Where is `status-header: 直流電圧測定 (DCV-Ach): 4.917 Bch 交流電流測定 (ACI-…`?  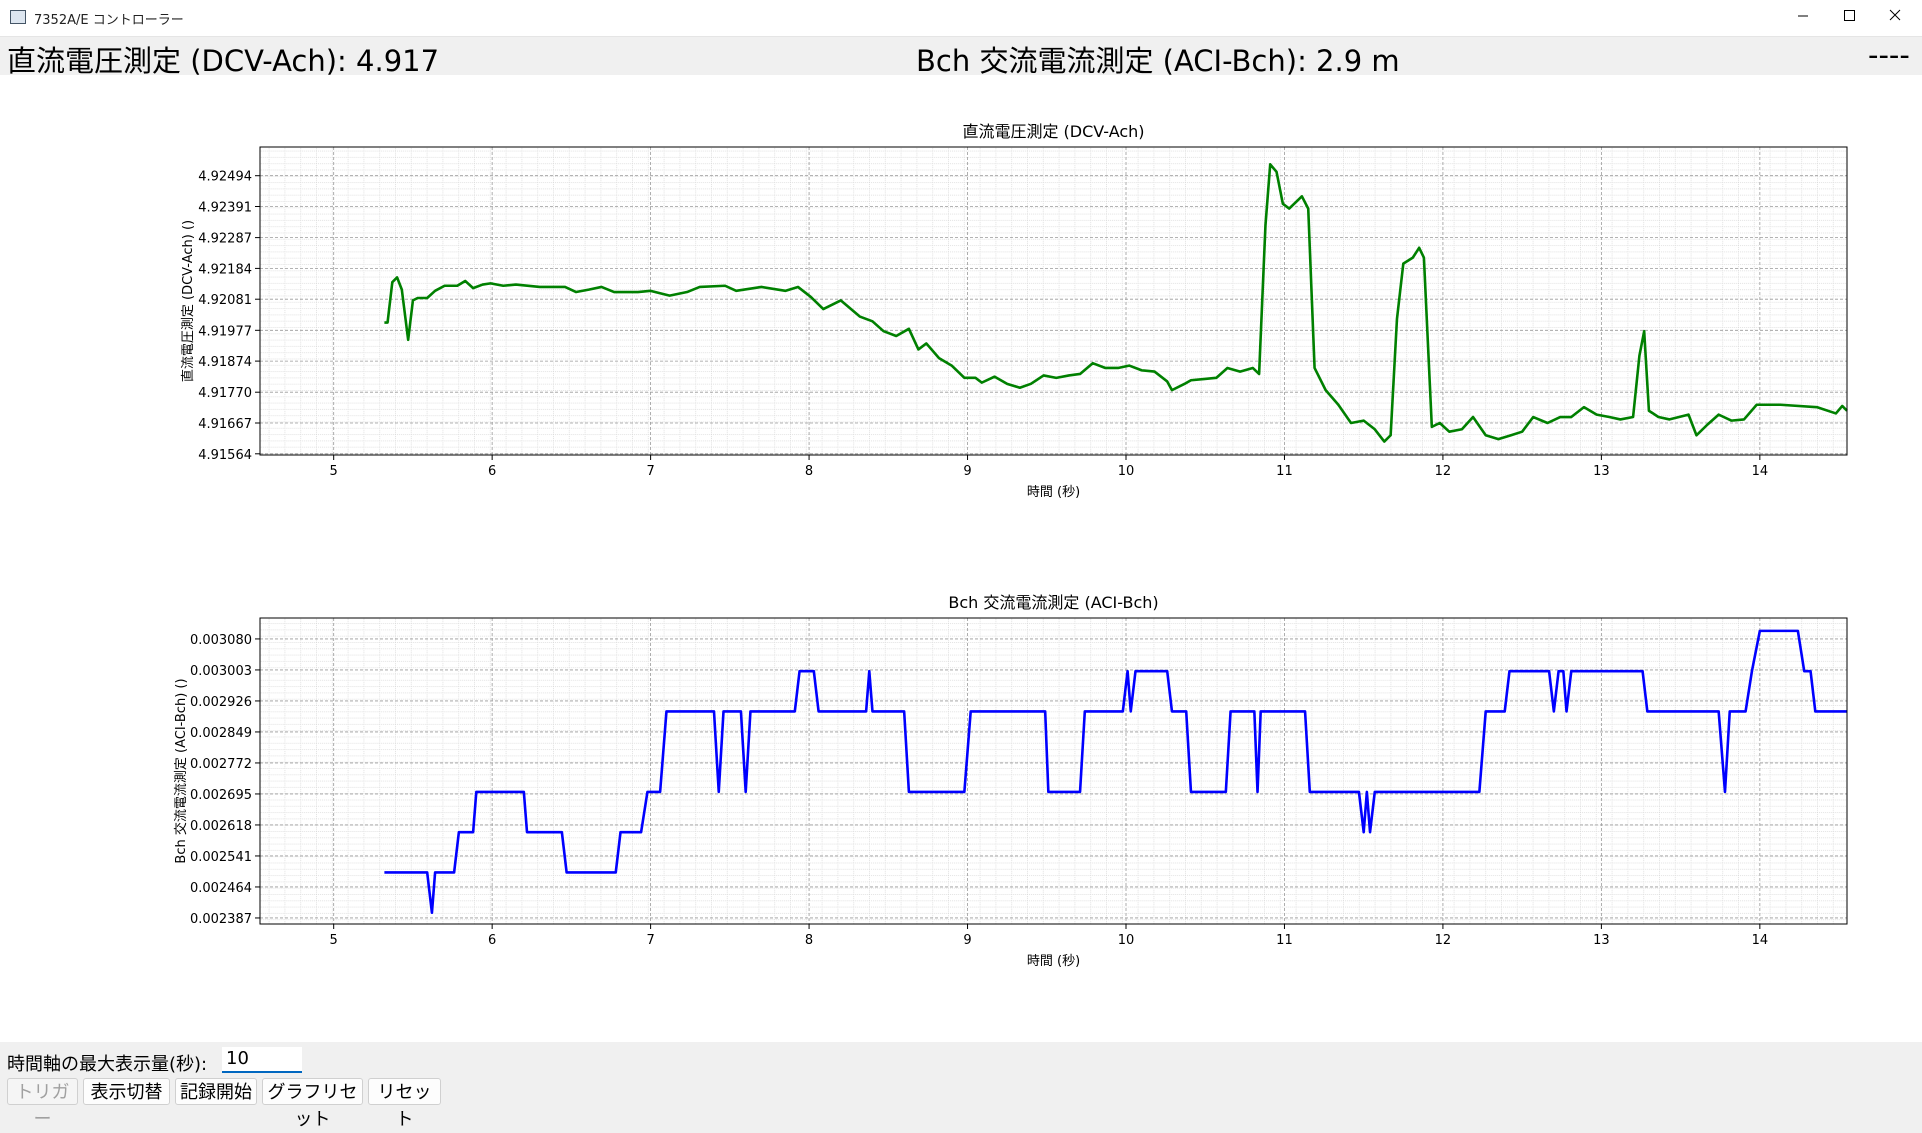
status-header: 直流電圧測定 (DCV-Ach): 4.917 Bch 交流電流測定 (ACI-… is located at coordinates (961, 57).